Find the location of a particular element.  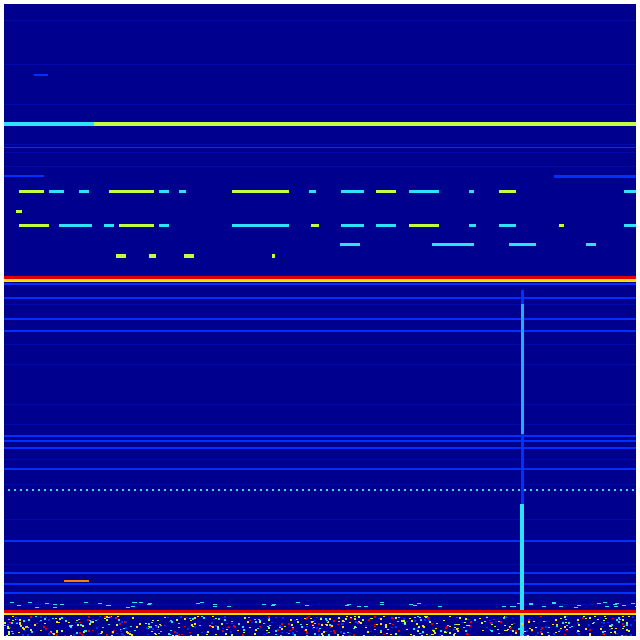

dot-band is located at coordinates (19, 211).